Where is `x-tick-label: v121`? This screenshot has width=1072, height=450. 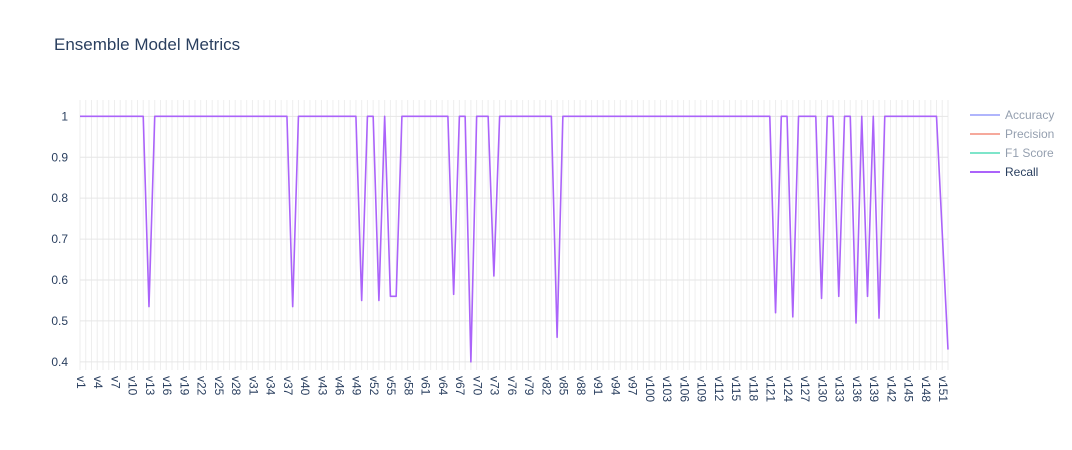
x-tick-label: v121 is located at coordinates (771, 389).